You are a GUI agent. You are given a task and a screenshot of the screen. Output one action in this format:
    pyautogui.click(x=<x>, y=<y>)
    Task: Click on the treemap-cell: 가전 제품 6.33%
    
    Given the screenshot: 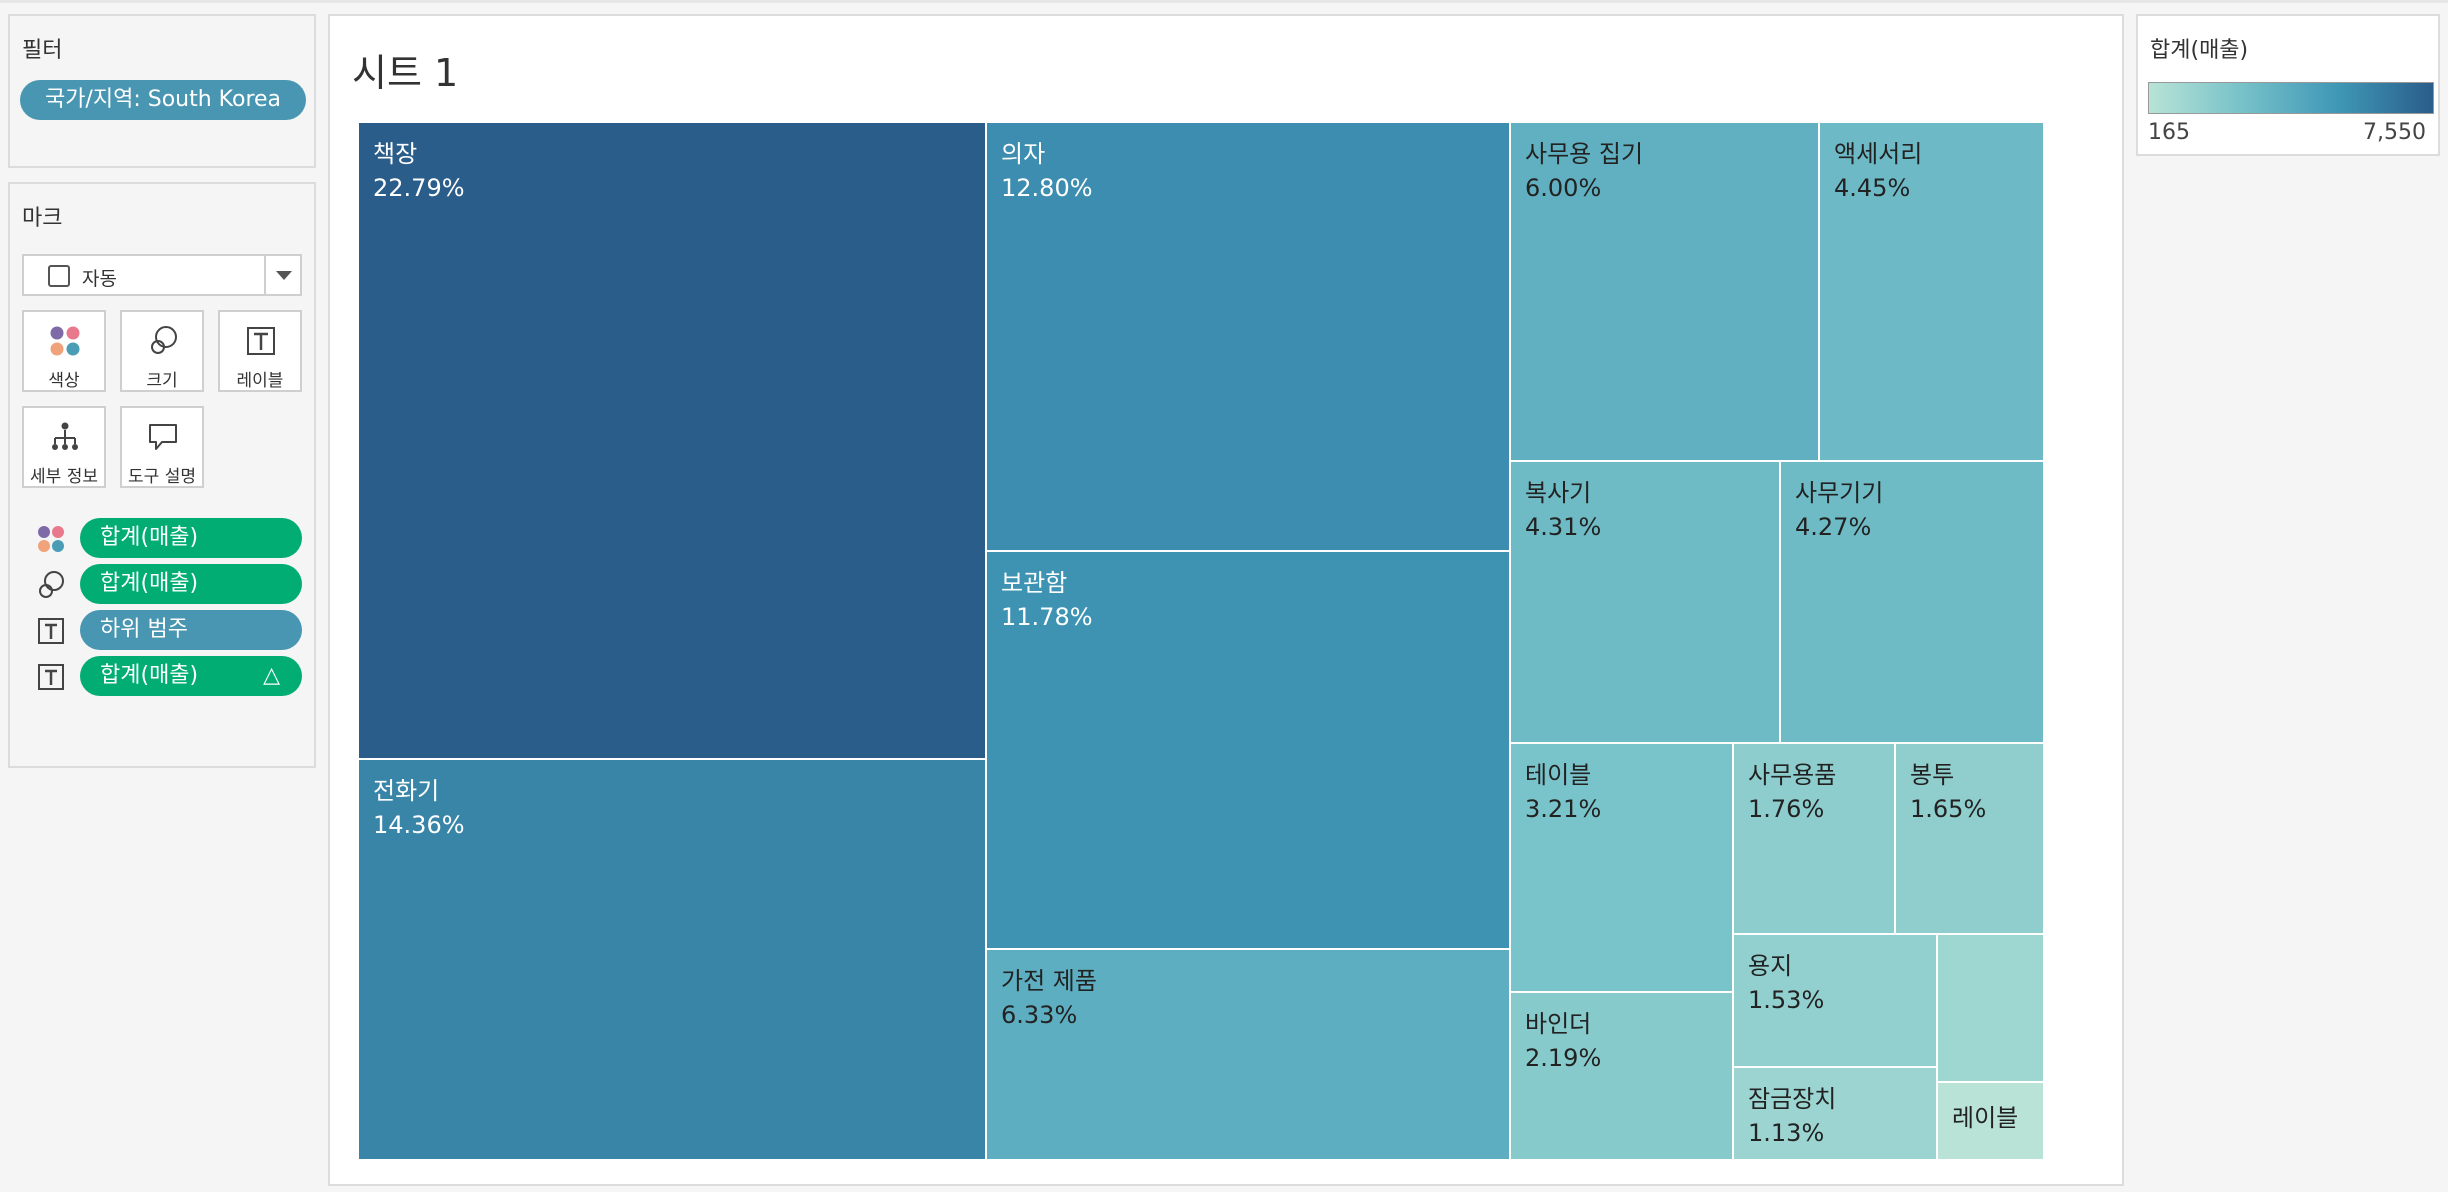 What is the action you would take?
    pyautogui.click(x=1248, y=1054)
    